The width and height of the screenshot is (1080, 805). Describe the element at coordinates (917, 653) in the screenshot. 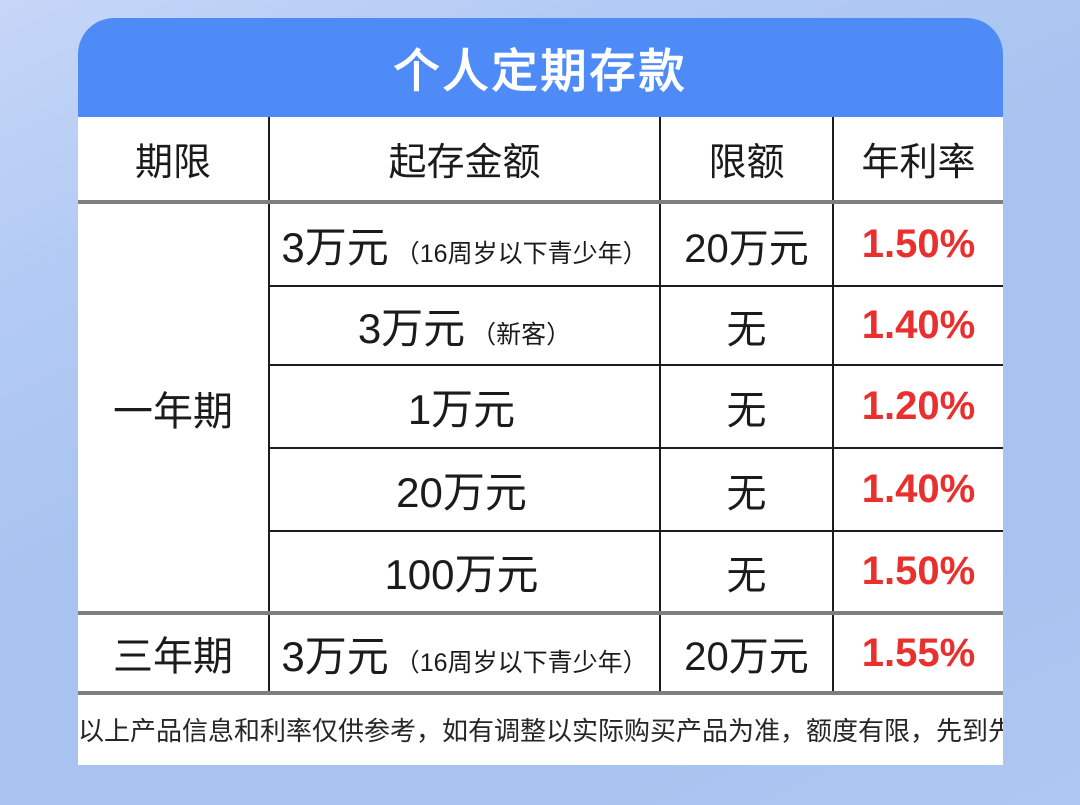

I see `cell-rate: 1.55%` at that location.